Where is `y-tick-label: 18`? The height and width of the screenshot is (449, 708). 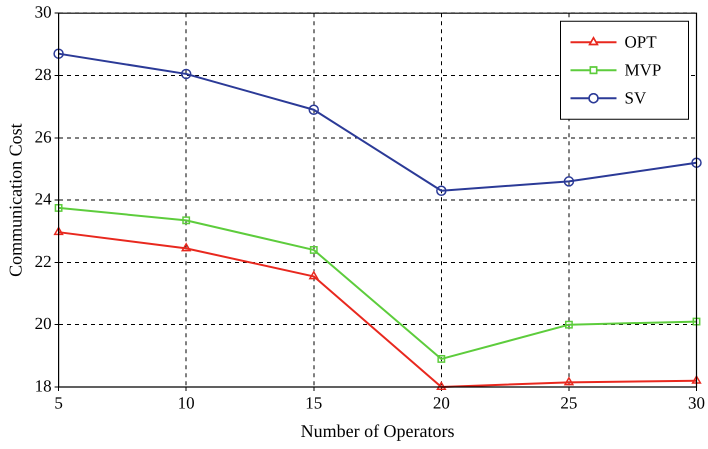
y-tick-label: 18 is located at coordinates (43, 386).